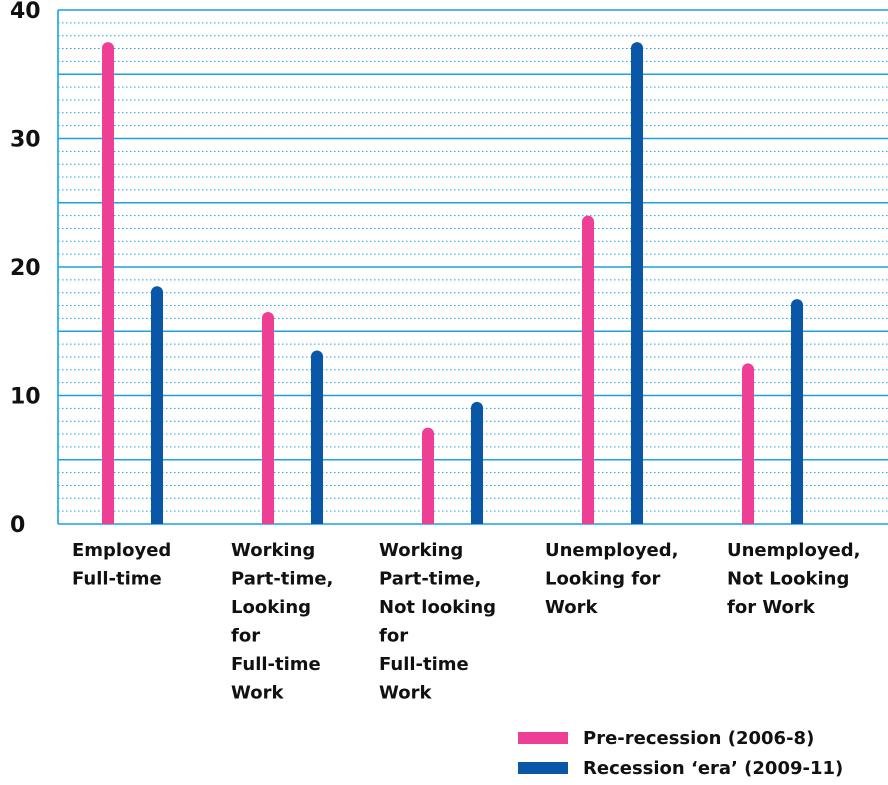  Describe the element at coordinates (121, 550) in the screenshot. I see `category-label-line: Employed` at that location.